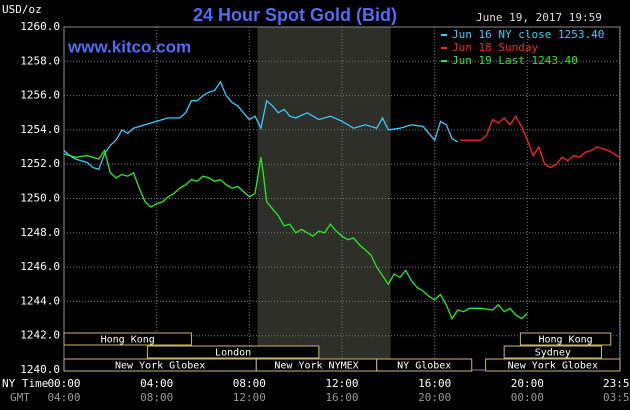  I want to click on y-tick-label: 1254.0, so click(40, 129).